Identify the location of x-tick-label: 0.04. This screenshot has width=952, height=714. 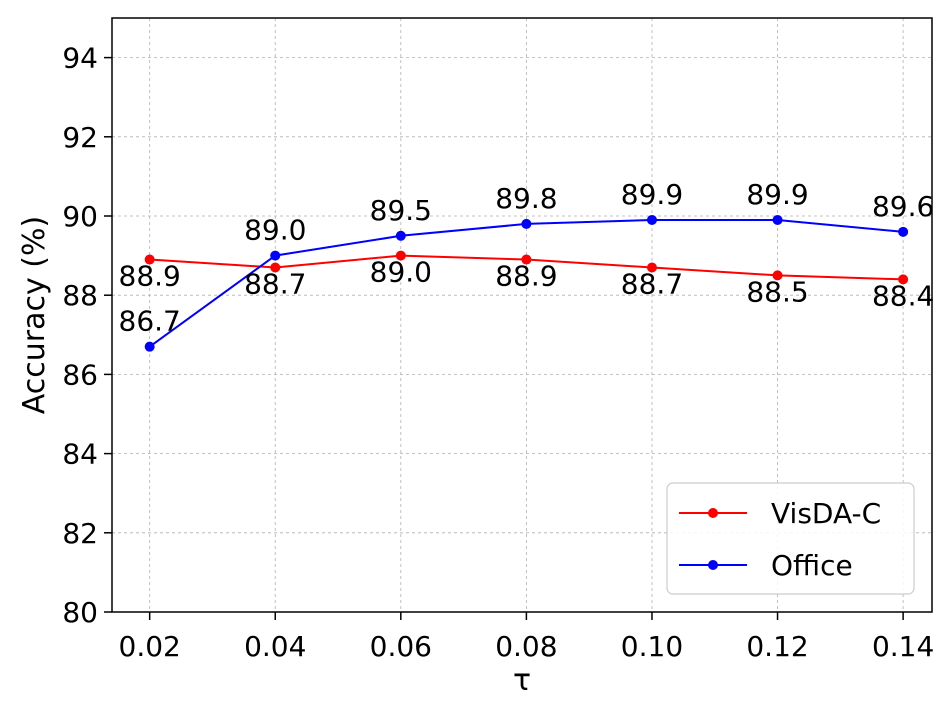
(275, 646).